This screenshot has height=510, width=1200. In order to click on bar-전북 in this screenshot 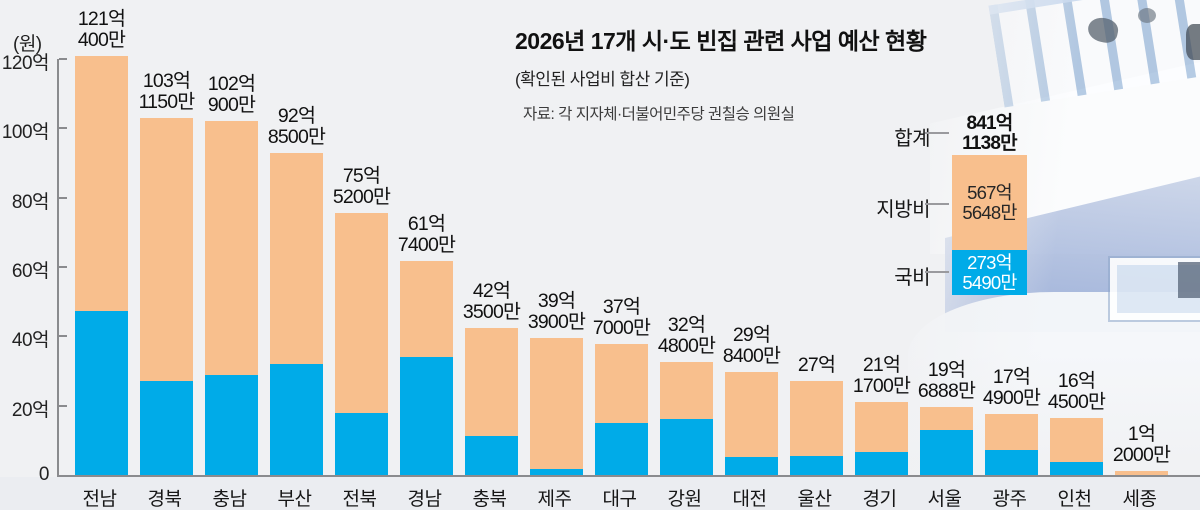, I will do `click(361, 344)`.